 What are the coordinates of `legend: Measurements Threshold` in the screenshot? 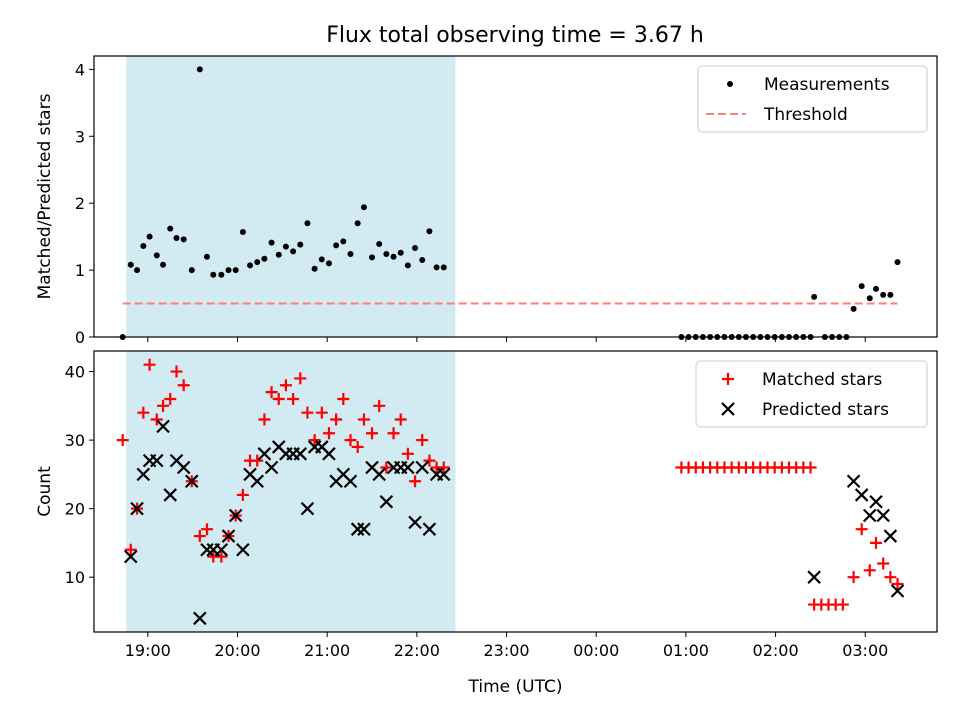 It's located at (812, 99).